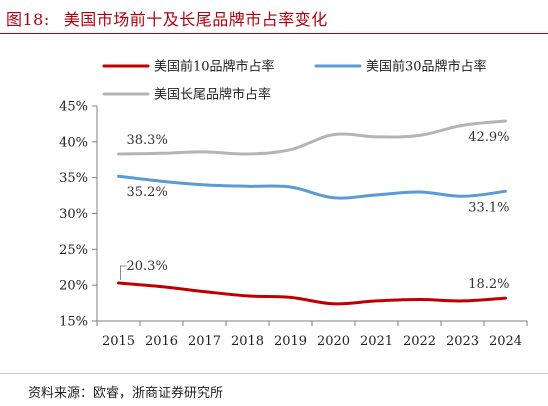 This screenshot has height=406, width=548. I want to click on data-label: 33.1%, so click(488, 207).